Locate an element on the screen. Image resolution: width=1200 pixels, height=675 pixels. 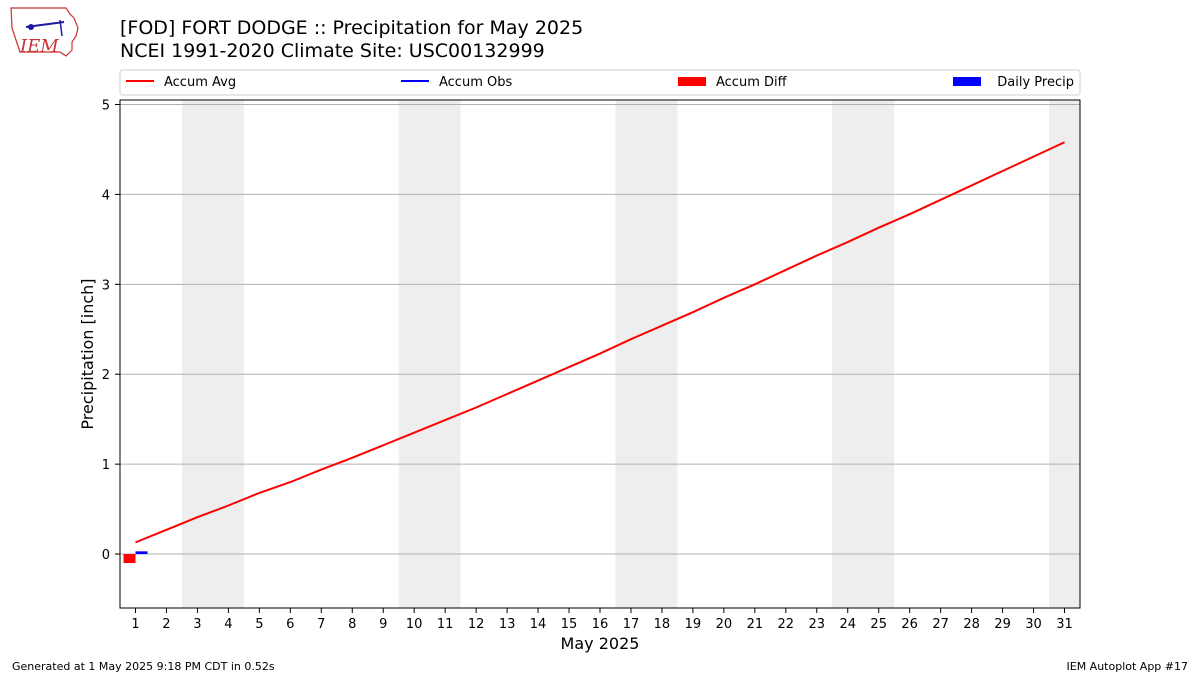
x-tick-label: 13 is located at coordinates (507, 624).